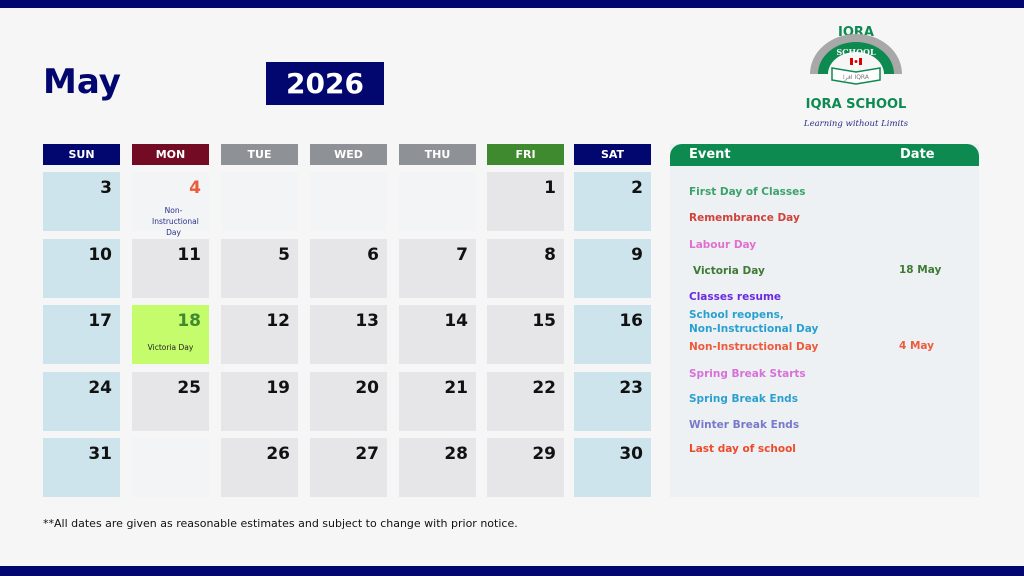  Describe the element at coordinates (81, 154) in the screenshot. I see `weekday-header-sun: SUN` at that location.